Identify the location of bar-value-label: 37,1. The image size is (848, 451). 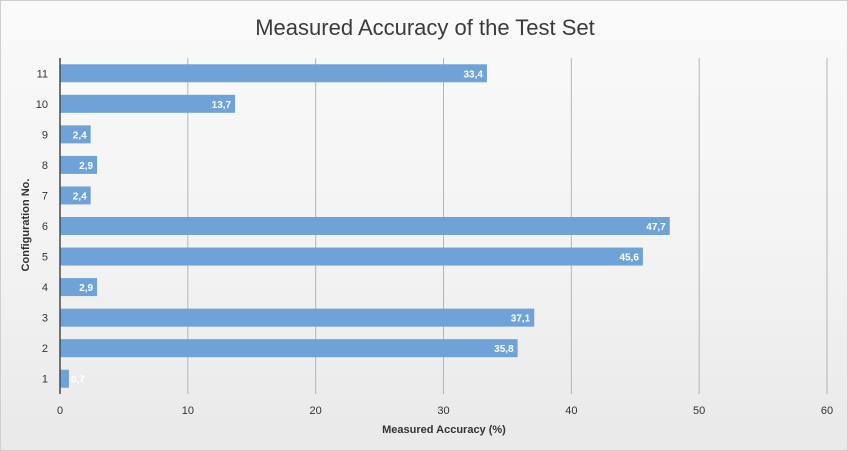
(521, 319).